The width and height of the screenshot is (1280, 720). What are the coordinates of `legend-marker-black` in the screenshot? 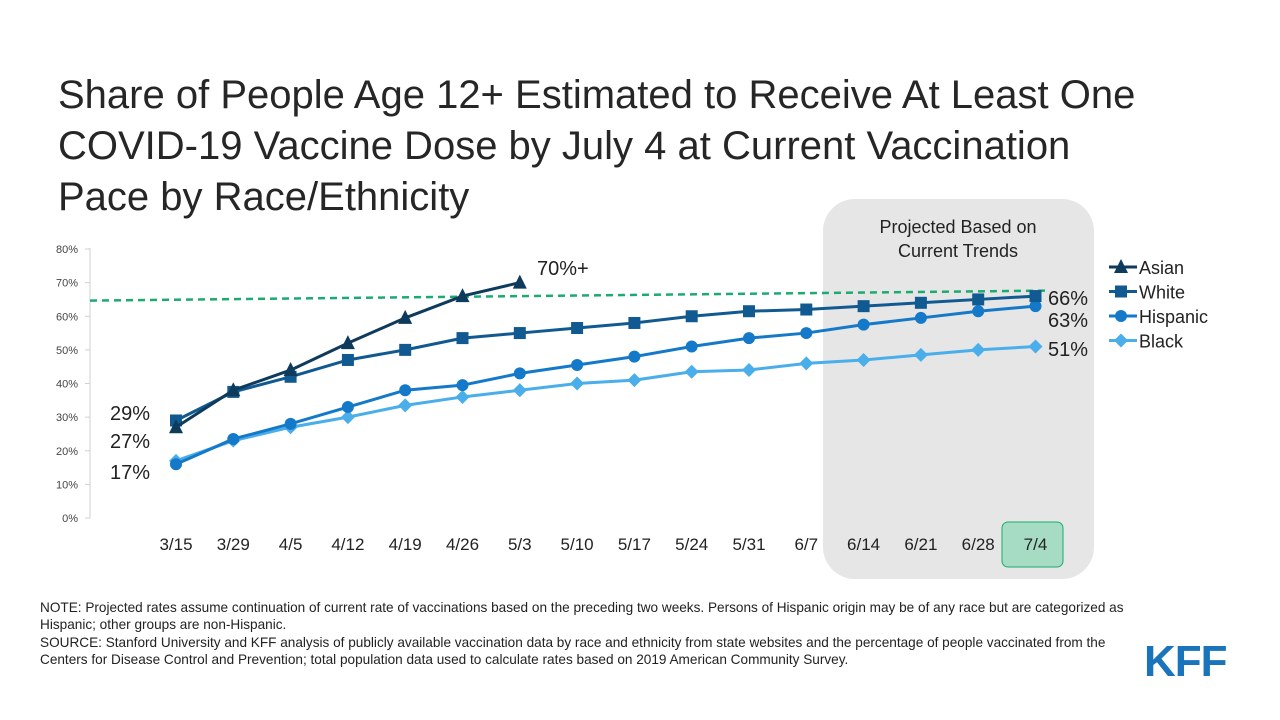 It's located at (1121, 340).